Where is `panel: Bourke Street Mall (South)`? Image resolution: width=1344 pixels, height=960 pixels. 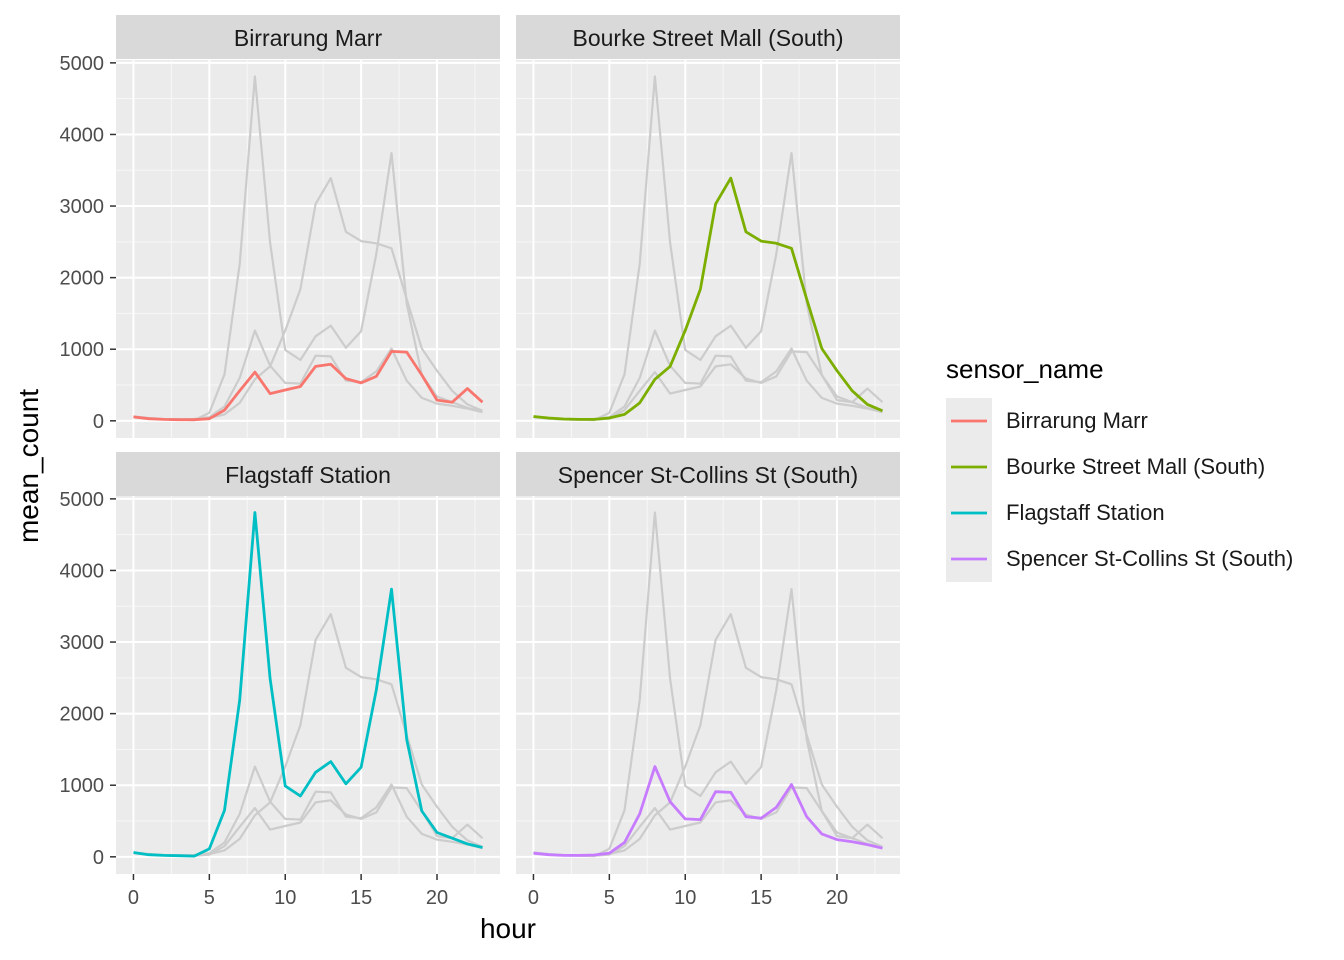 panel: Bourke Street Mall (South) is located at coordinates (708, 226).